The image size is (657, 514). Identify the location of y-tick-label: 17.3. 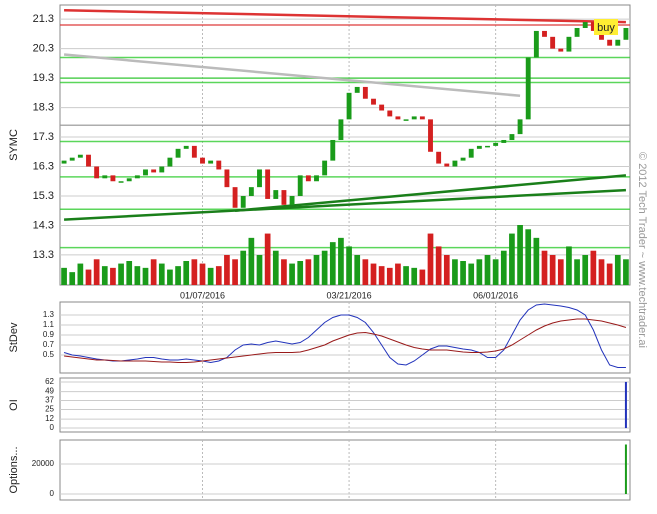
(43, 137).